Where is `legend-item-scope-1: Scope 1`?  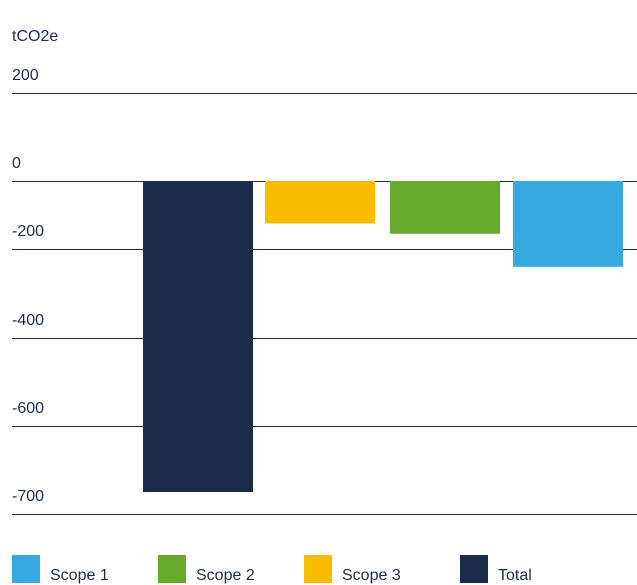 legend-item-scope-1: Scope 1 is located at coordinates (85, 569).